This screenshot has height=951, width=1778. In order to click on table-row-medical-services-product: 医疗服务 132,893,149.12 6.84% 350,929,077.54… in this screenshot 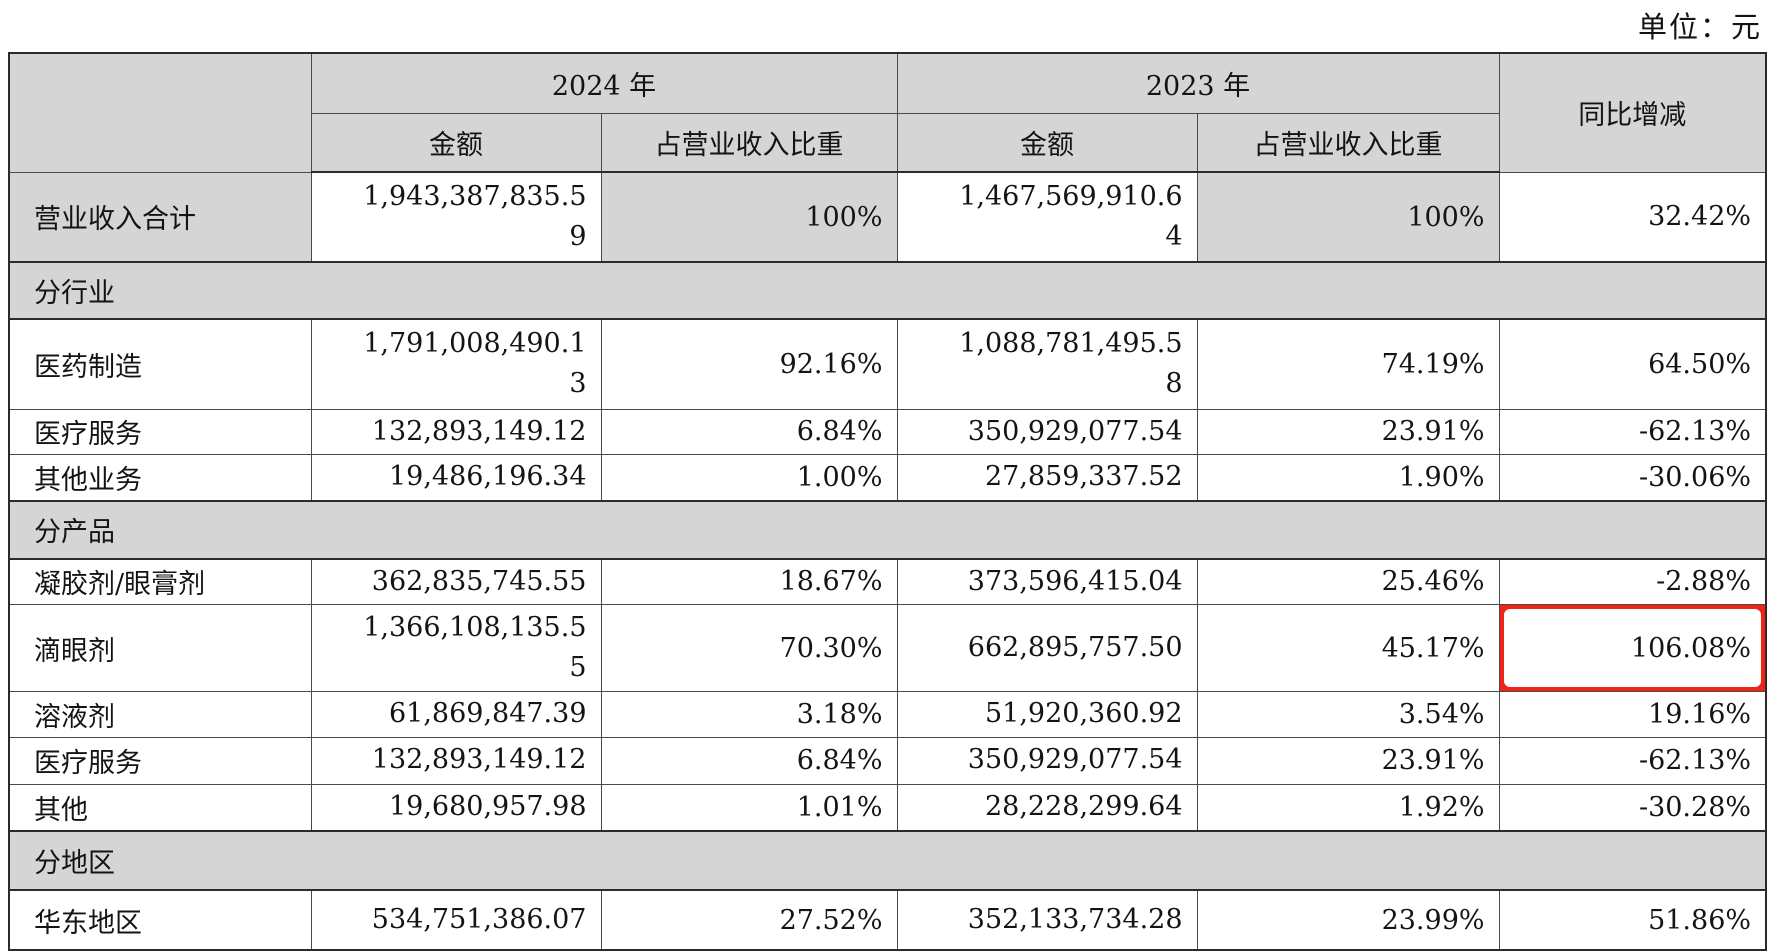, I will do `click(887, 760)`.